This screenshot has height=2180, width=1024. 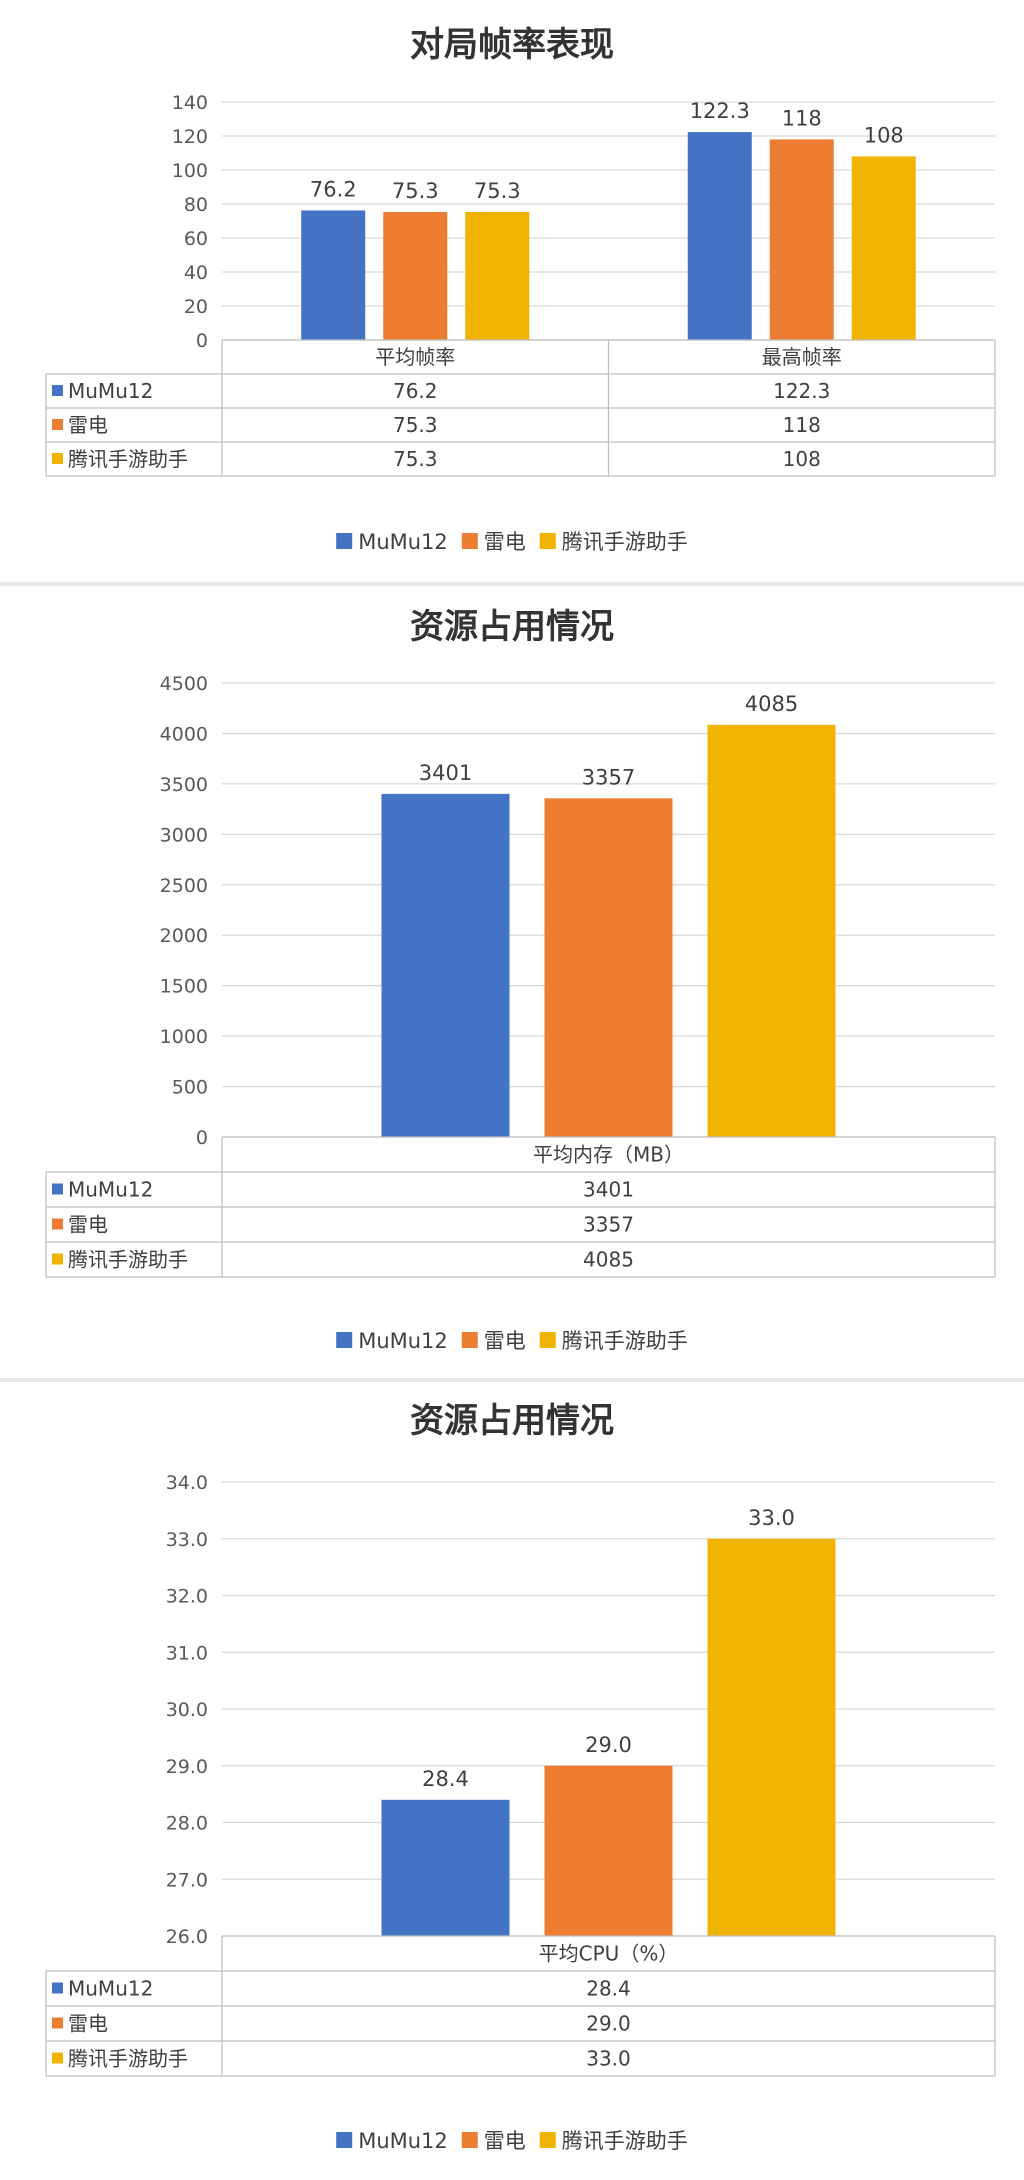 I want to click on data-table: 平均内存（MB） MuMu12 3401 雷电 3357 腾讯手游助手 4085, so click(x=520, y=1207).